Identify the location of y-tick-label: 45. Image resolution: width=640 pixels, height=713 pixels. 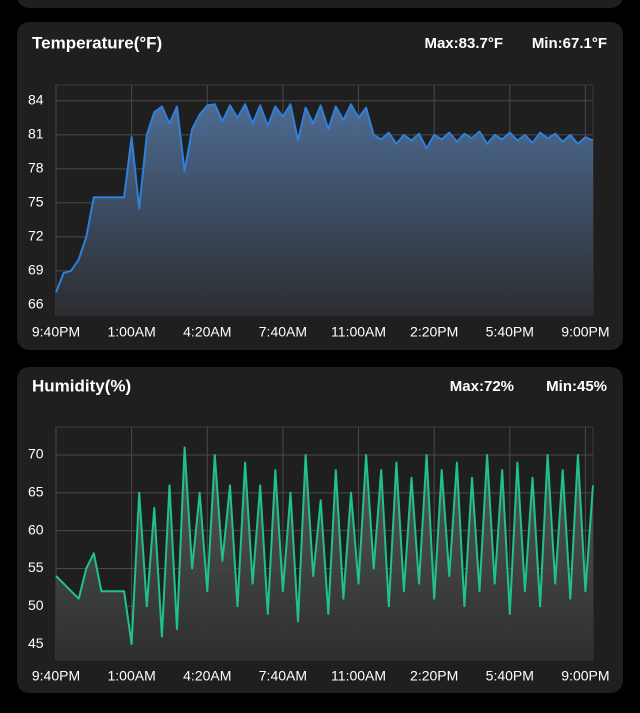
(36, 643).